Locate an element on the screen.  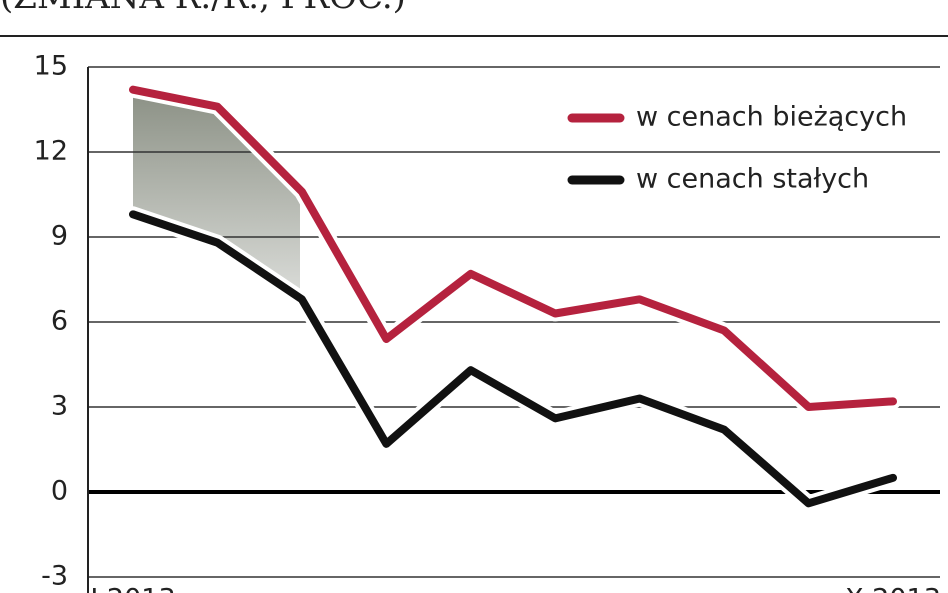
legend-label: w cenach stałych is located at coordinates (752, 179).